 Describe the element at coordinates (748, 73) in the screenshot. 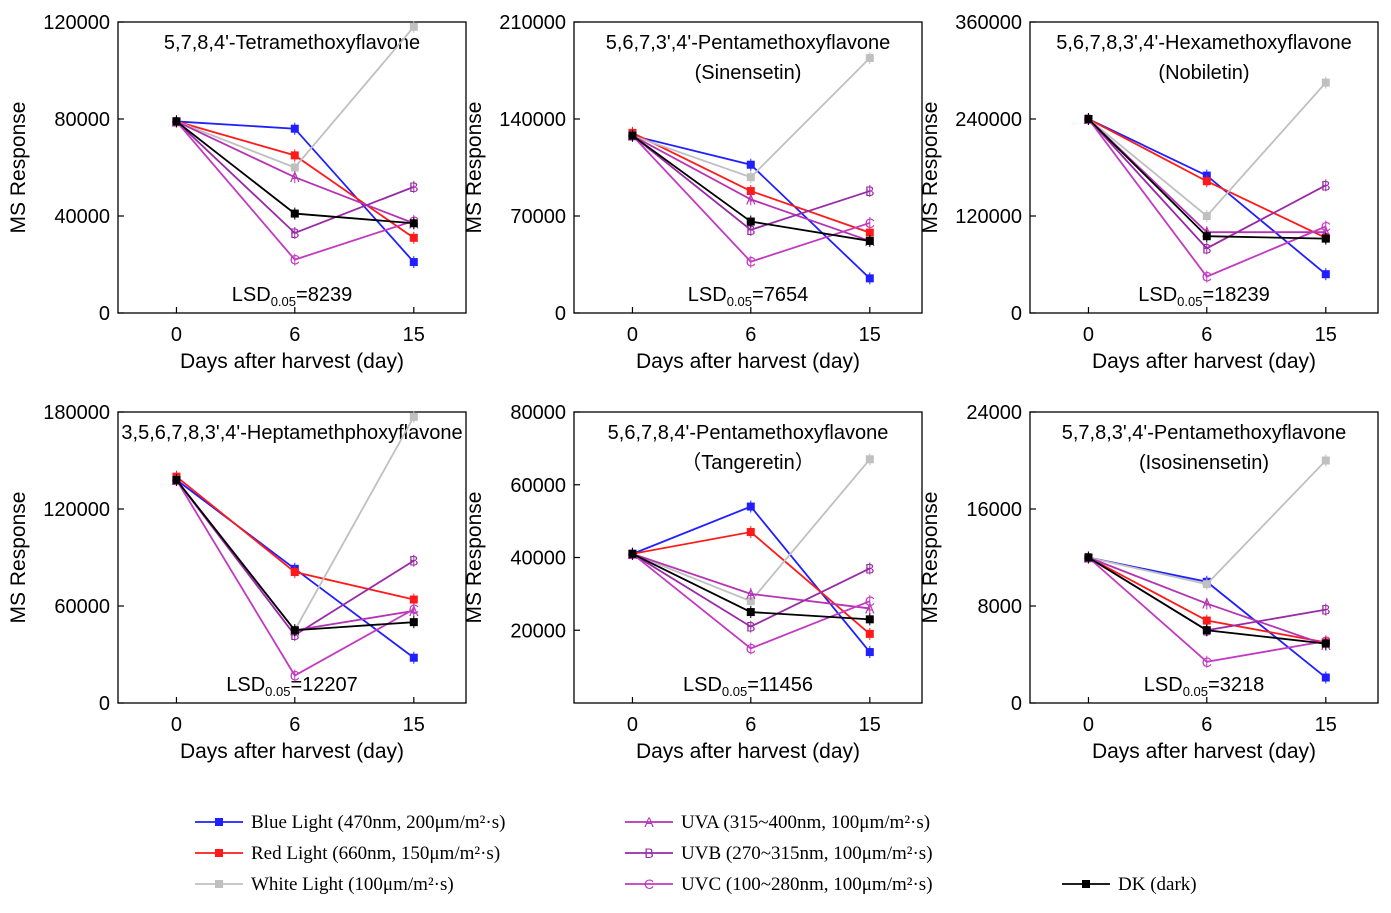

I see `chart-title-line: (Sinensetin)` at that location.